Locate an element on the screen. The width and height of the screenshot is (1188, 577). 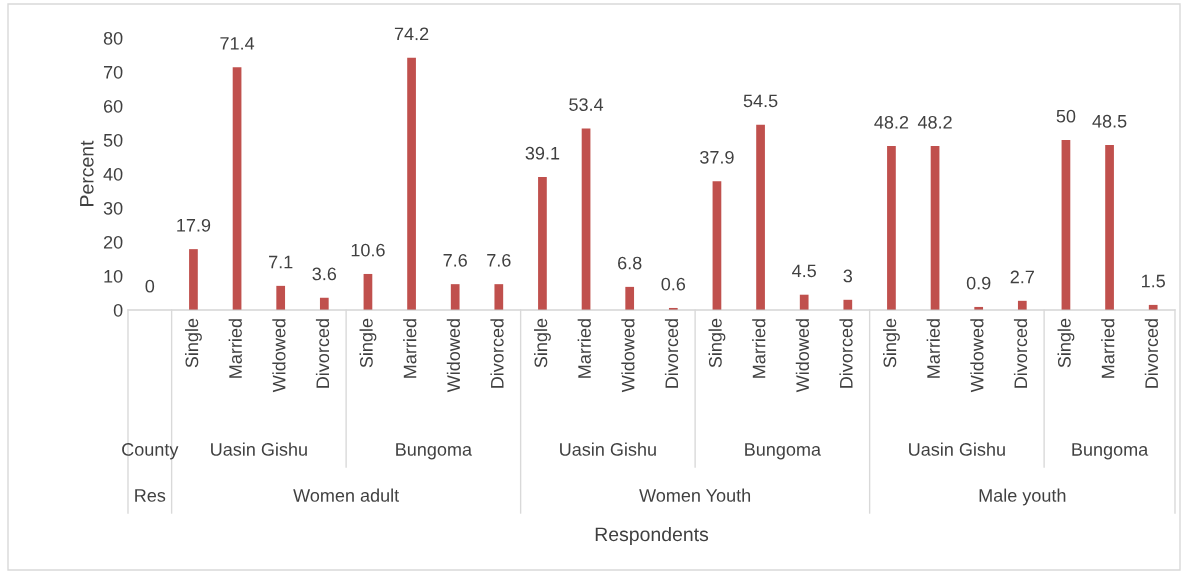
text: Male youth is located at coordinates (1022, 497).